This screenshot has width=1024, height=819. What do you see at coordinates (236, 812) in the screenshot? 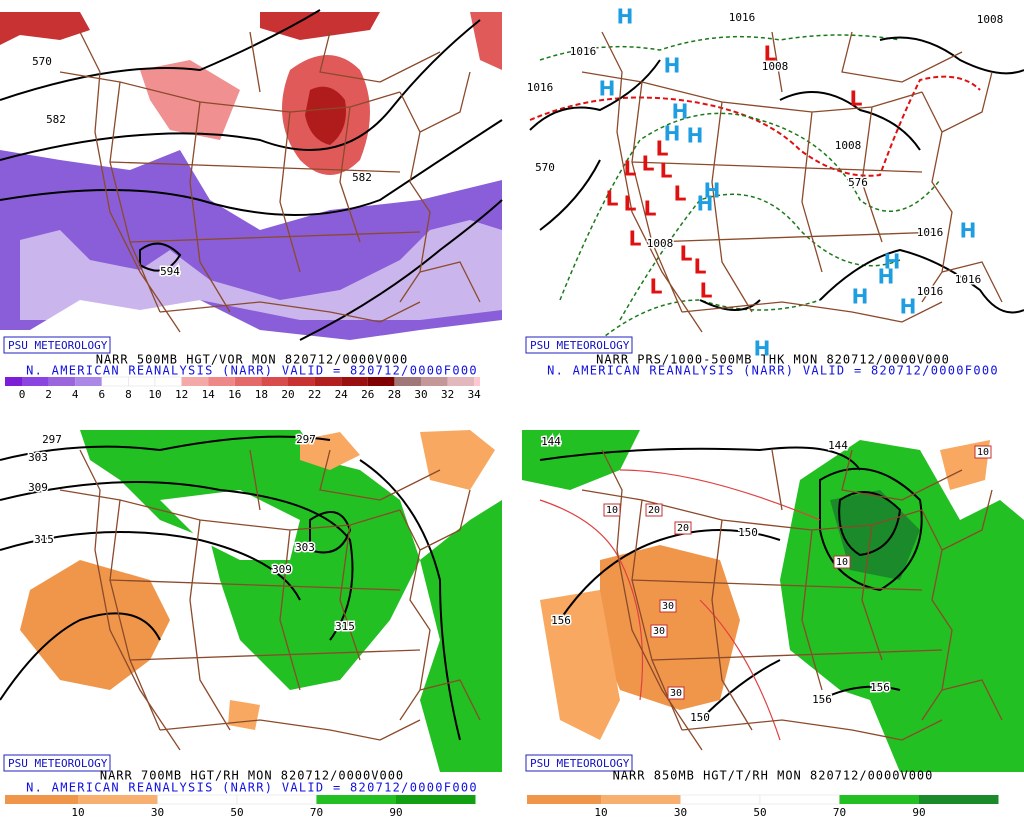
I see `colorbar-label: 50` at bounding box center [236, 812].